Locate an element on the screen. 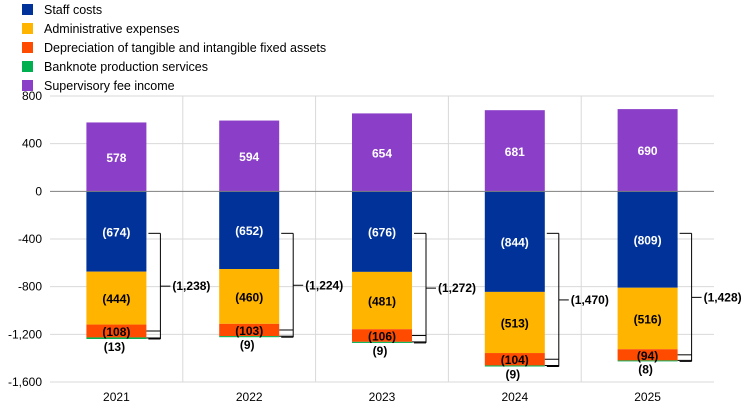  y-tick-label: -800 is located at coordinates (30, 287).